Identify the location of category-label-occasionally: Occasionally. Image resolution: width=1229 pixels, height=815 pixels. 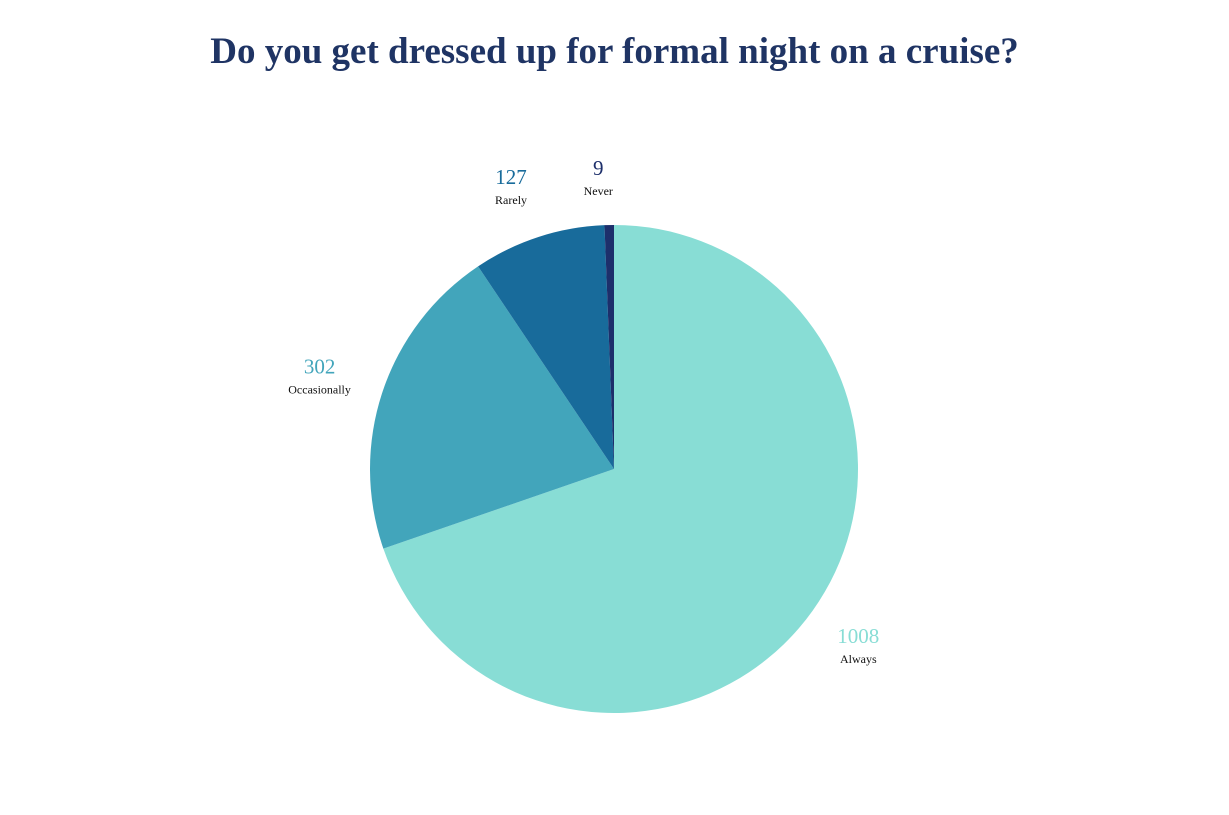
(319, 390).